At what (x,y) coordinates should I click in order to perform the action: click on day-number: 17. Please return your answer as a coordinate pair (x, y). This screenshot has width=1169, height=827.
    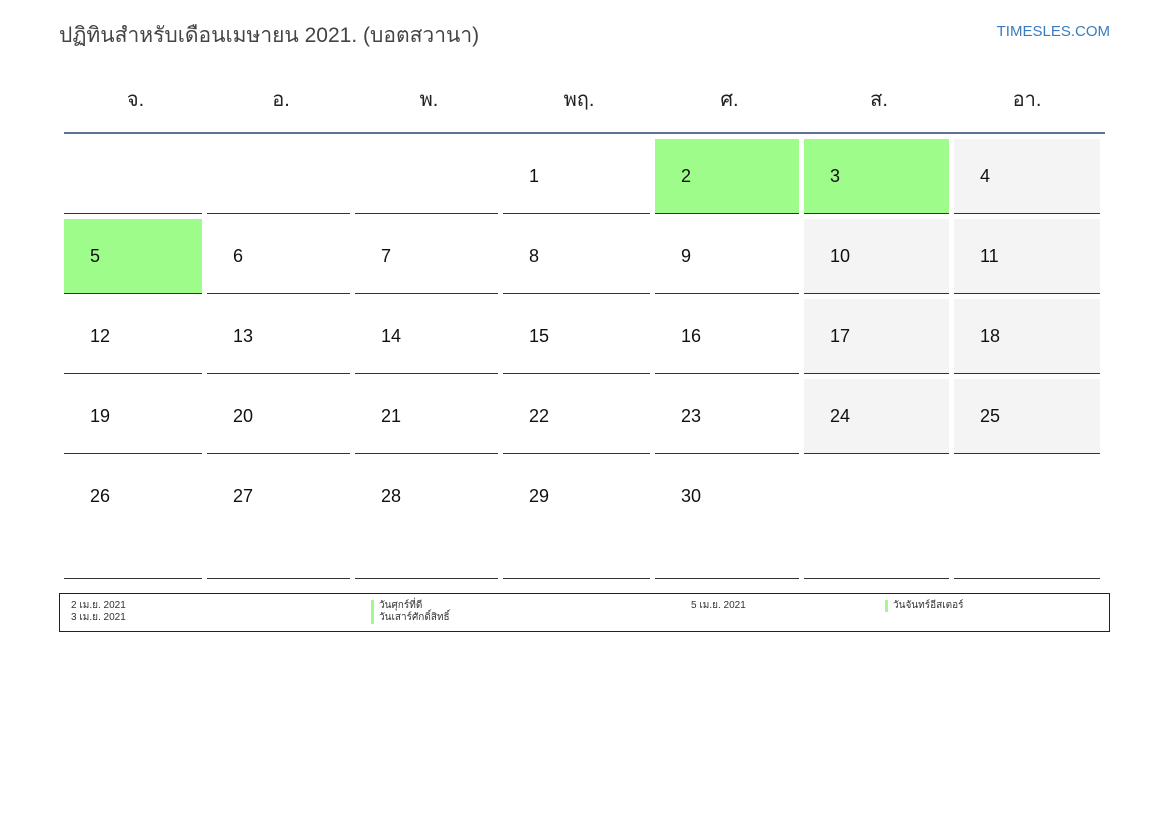
    Looking at the image, I should click on (840, 336).